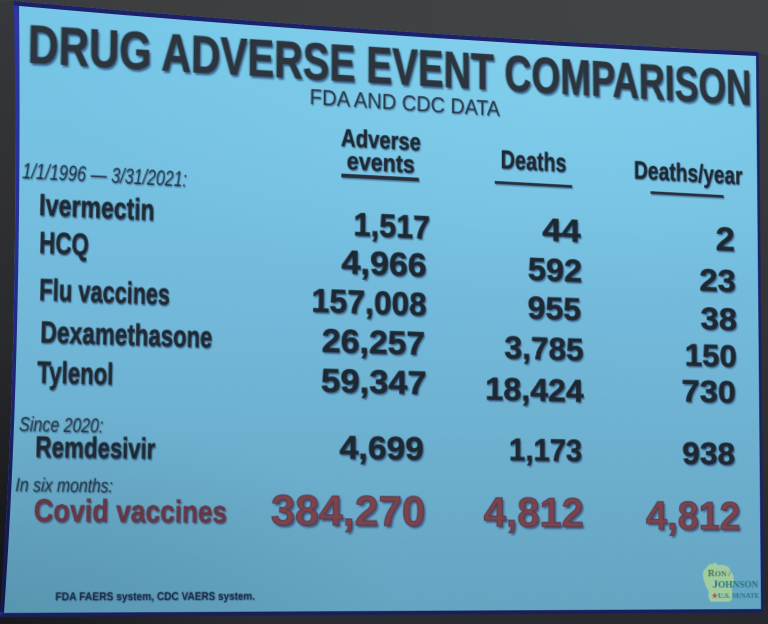  Describe the element at coordinates (735, 584) in the screenshot. I see `svg-text: JOHNSON` at that location.